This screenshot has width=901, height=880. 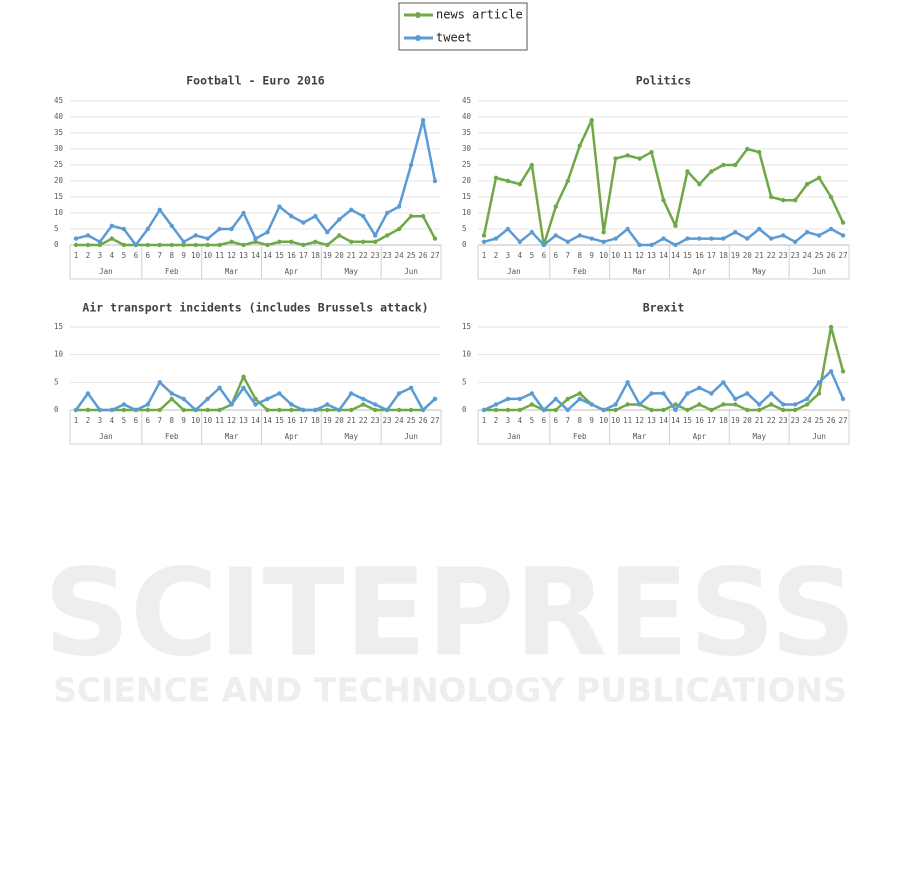 What do you see at coordinates (771, 255) in the screenshot?
I see `x-tick-label: 22` at bounding box center [771, 255].